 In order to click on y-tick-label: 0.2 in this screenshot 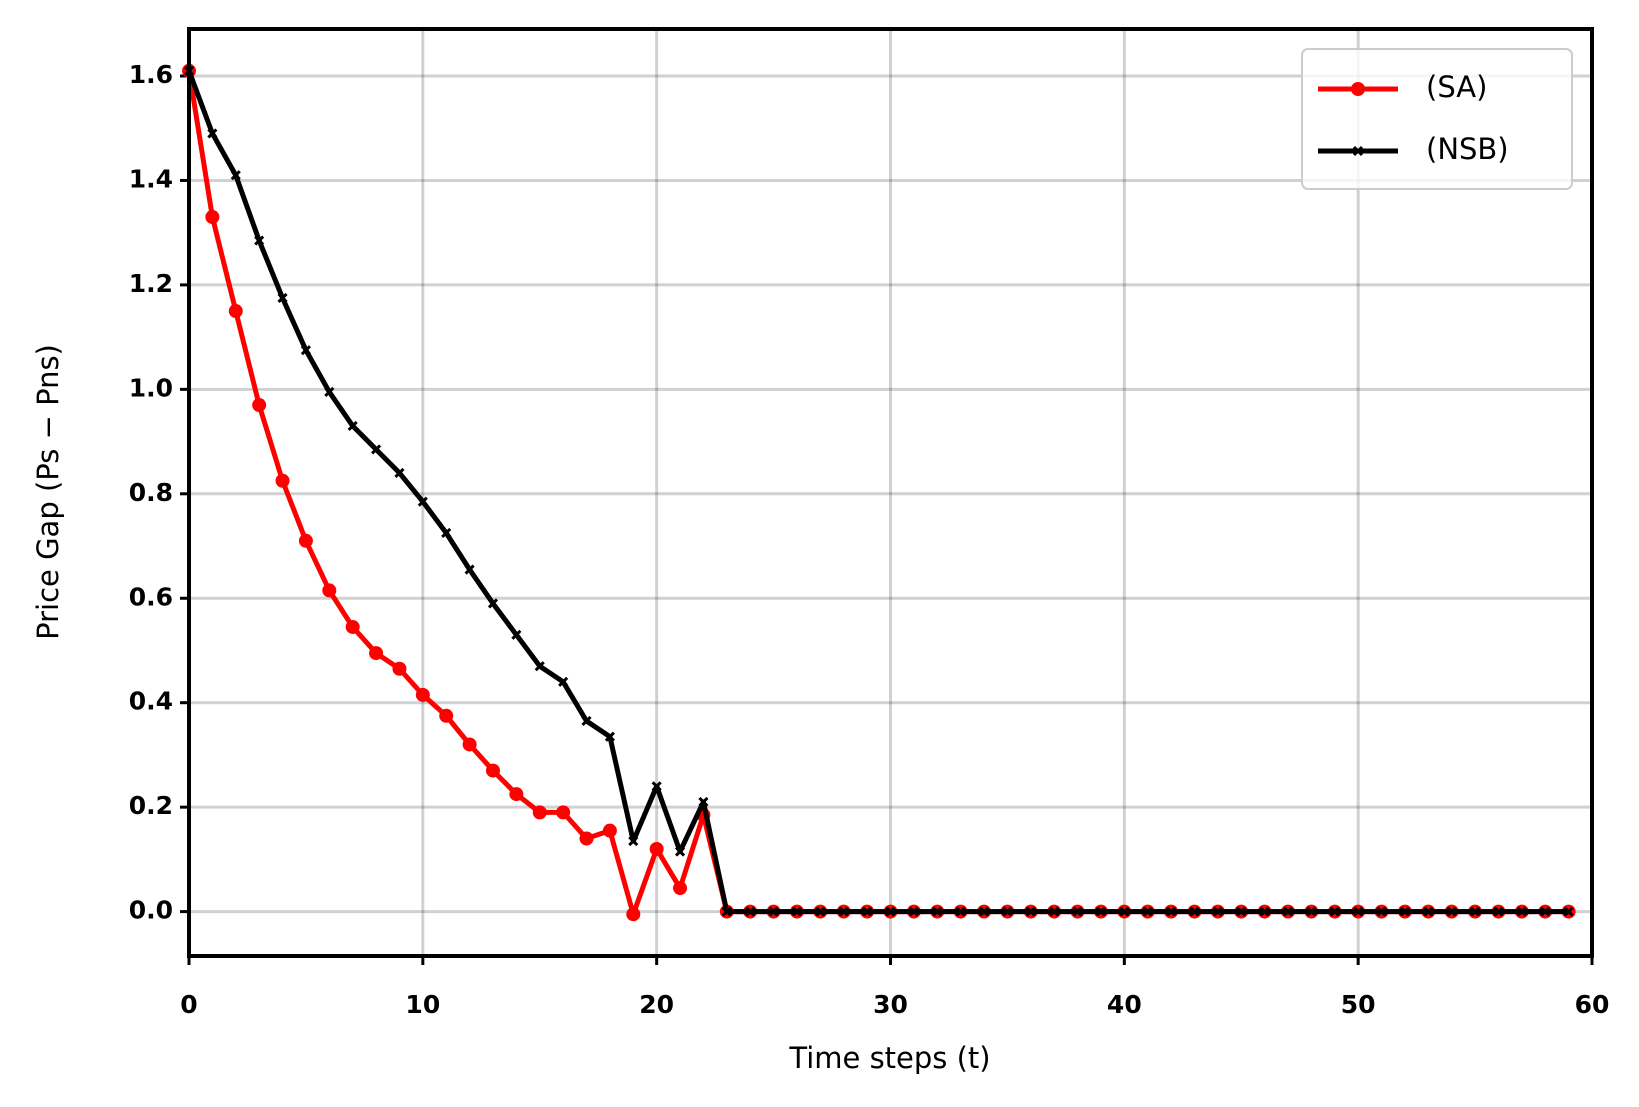, I will do `click(151, 805)`.